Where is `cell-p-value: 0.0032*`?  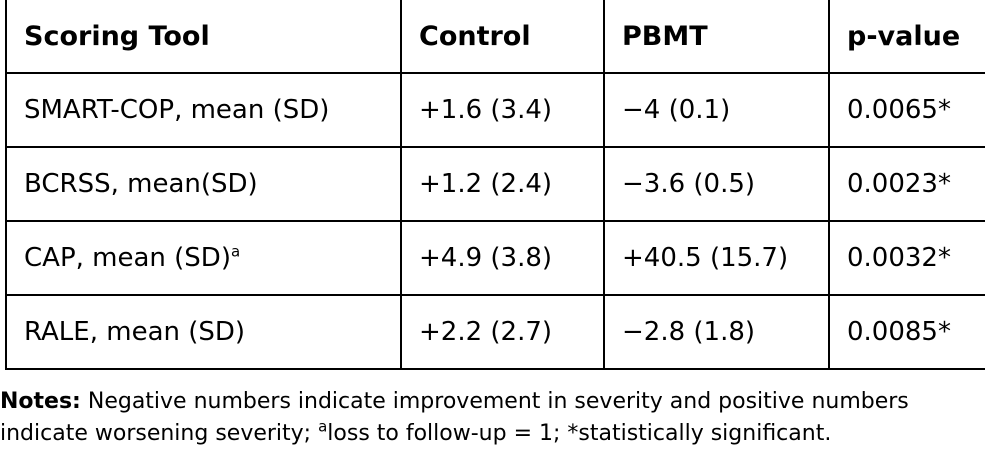
cell-p-value: 0.0032* is located at coordinates (906, 258).